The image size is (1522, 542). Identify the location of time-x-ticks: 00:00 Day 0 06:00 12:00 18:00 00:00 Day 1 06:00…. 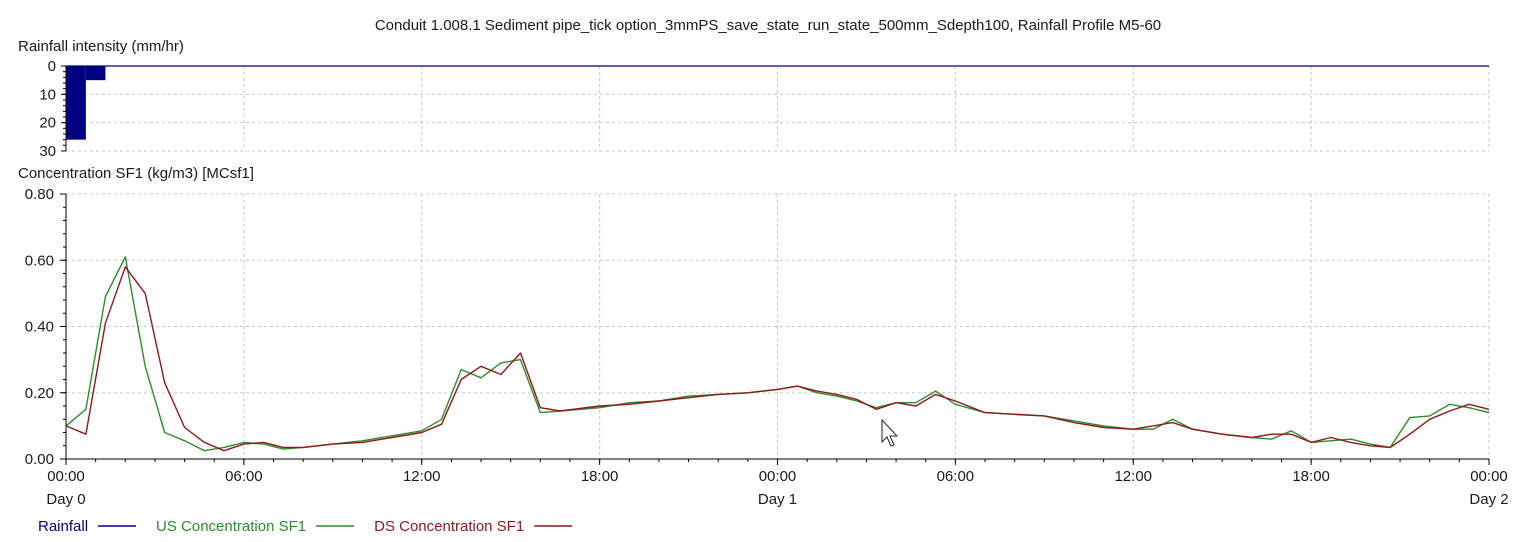
(777, 488).